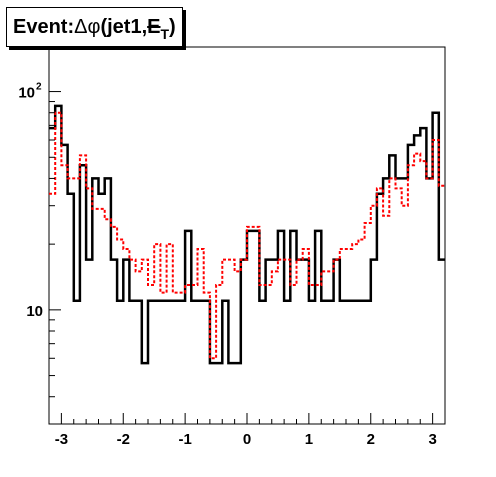 The height and width of the screenshot is (477, 496). What do you see at coordinates (81, 26) in the screenshot?
I see `title-delta: Δ` at bounding box center [81, 26].